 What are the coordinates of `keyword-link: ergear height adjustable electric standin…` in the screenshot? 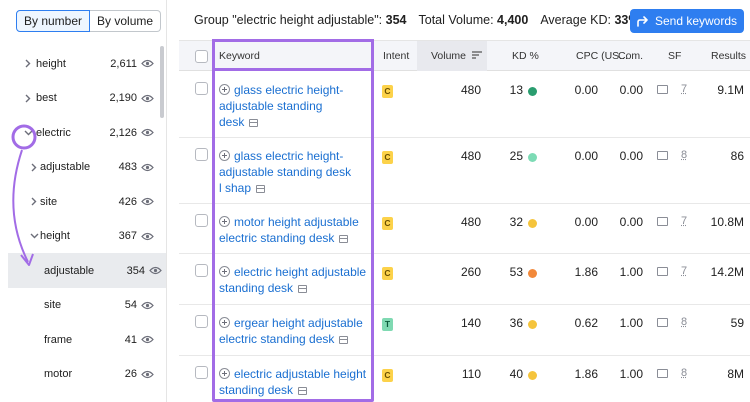 It's located at (295, 331).